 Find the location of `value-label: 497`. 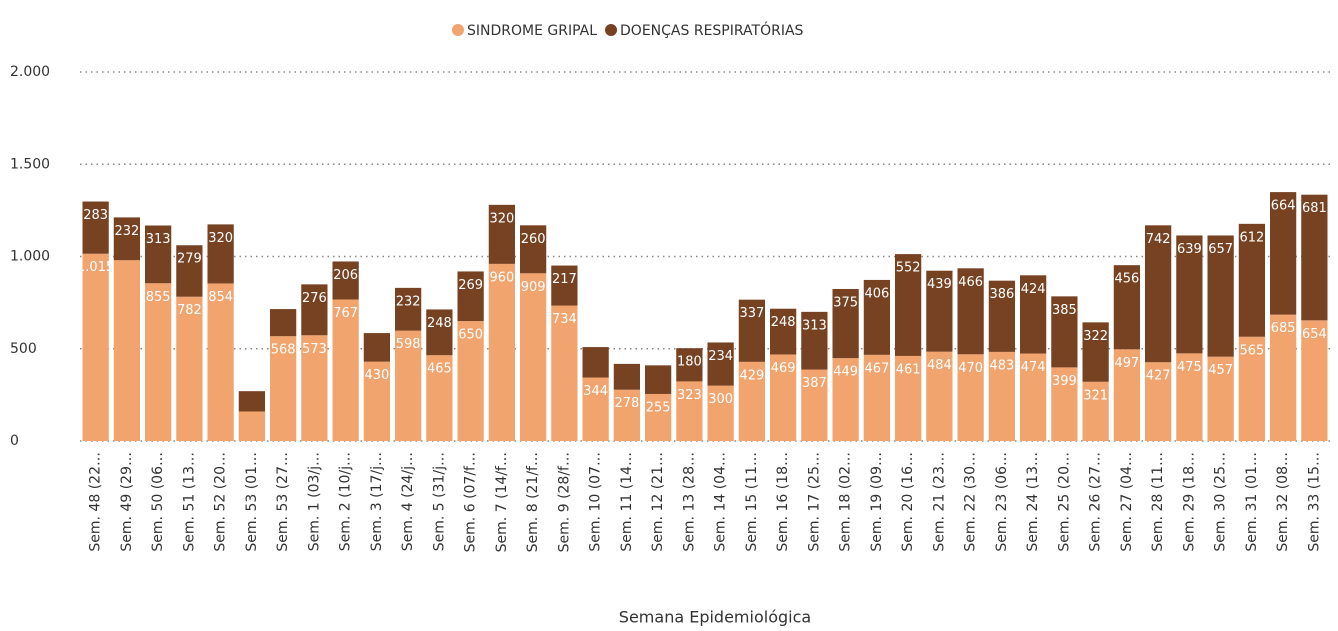

value-label: 497 is located at coordinates (1126, 363).